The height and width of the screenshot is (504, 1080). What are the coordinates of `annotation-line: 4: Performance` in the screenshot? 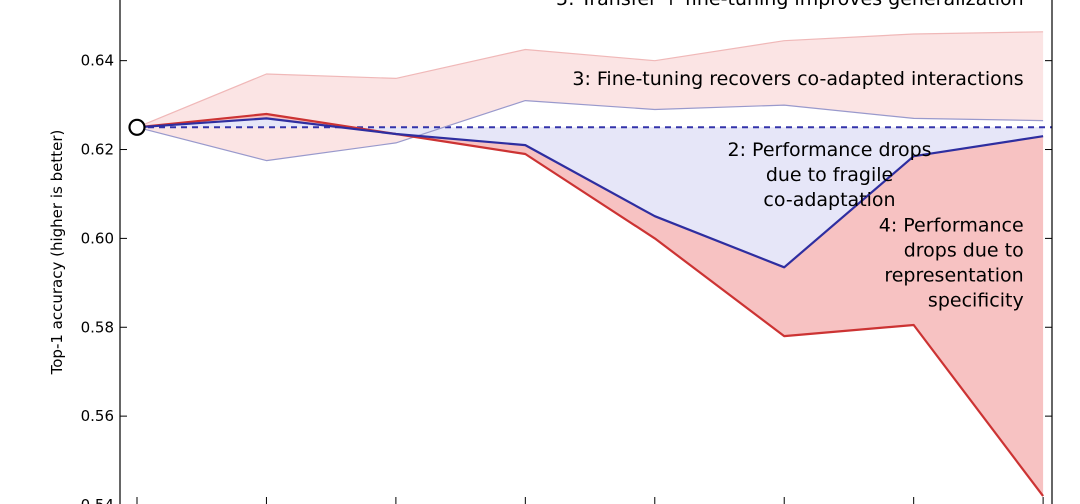 It's located at (951, 226).